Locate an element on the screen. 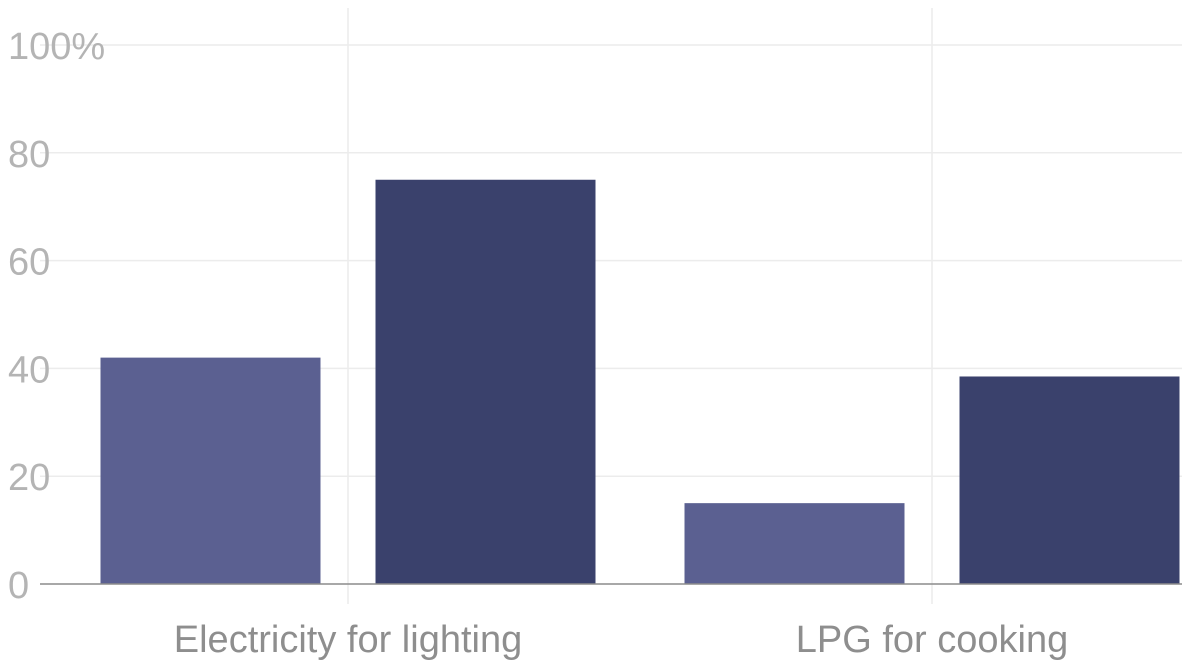 This screenshot has height=662, width=1196. y-tick-label-80: 80 is located at coordinates (29, 155).